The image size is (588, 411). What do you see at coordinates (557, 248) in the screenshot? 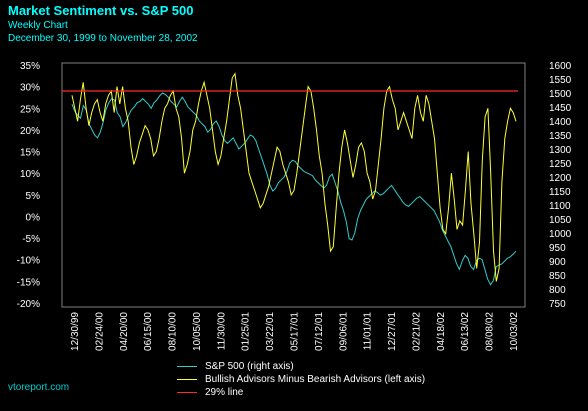
I see `right-tick-label: 950` at bounding box center [557, 248].